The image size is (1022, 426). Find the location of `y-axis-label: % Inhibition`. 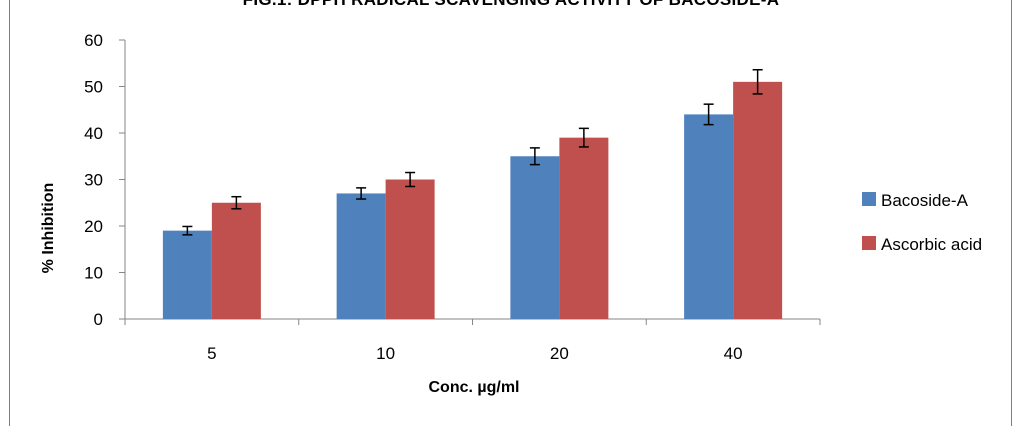

y-axis-label: % Inhibition is located at coordinates (48, 228).